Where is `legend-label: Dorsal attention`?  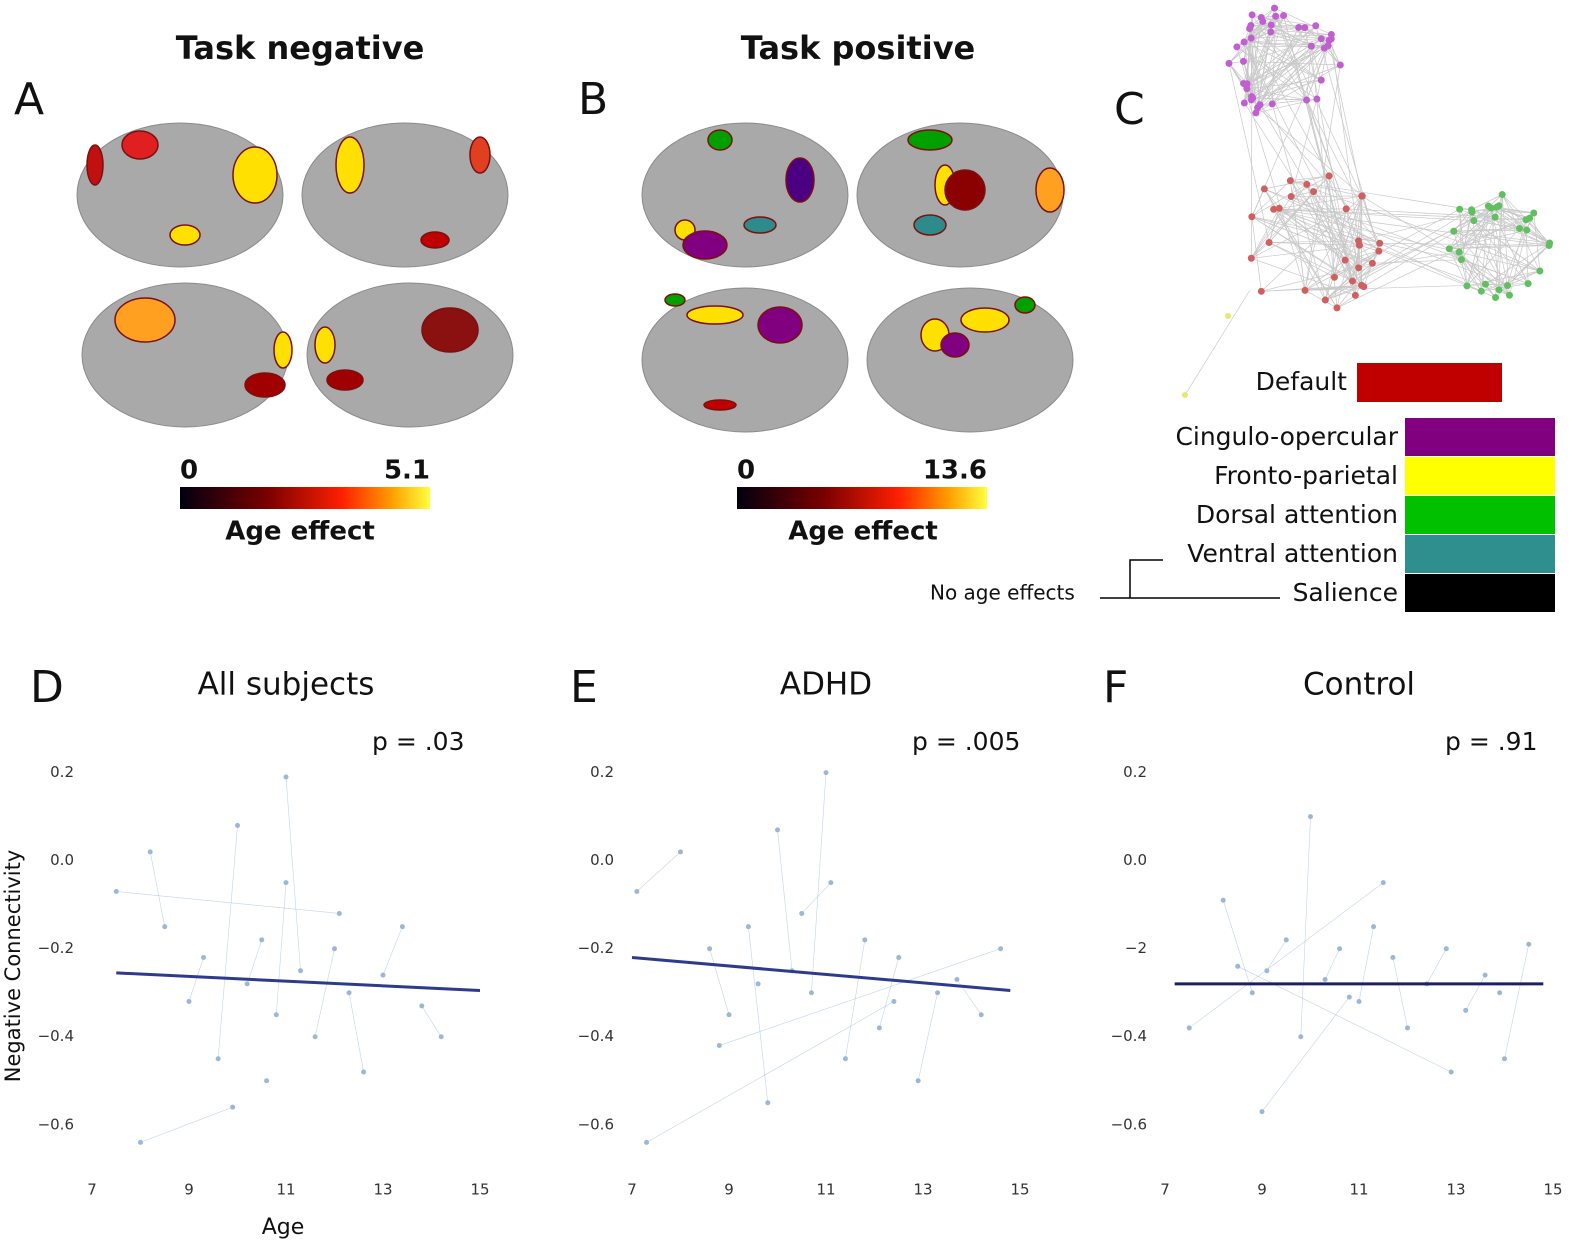
legend-label: Dorsal attention is located at coordinates (1297, 514).